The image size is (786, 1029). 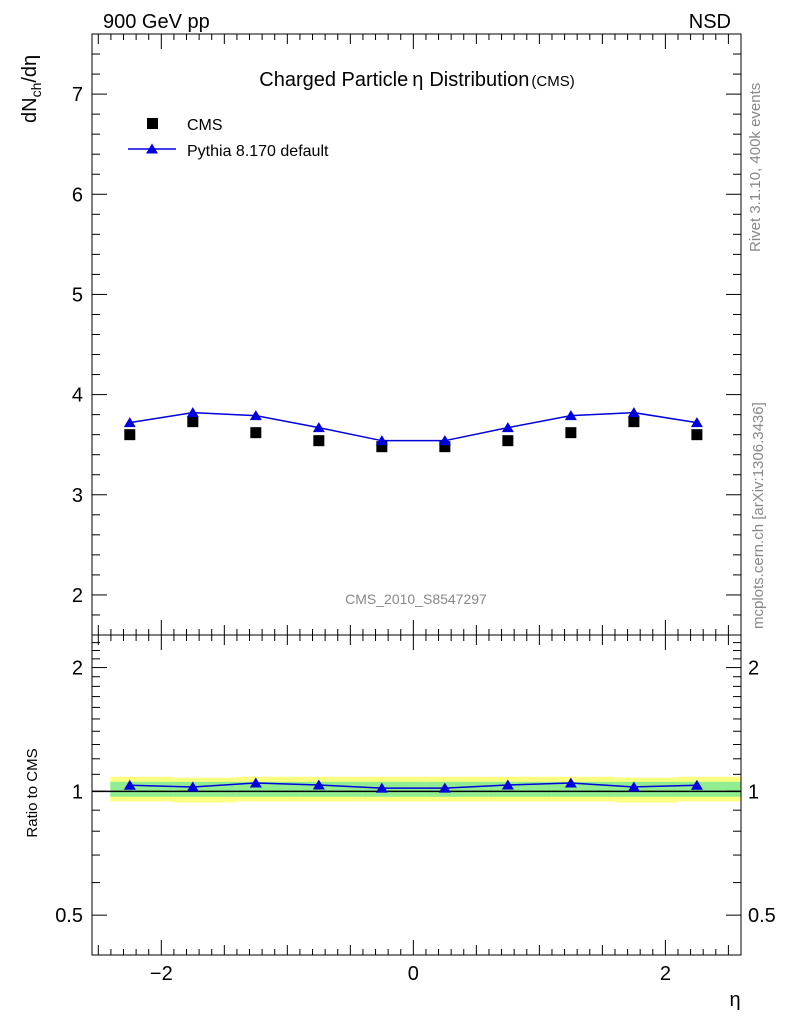 I want to click on mode-label: NSD, so click(x=710, y=22).